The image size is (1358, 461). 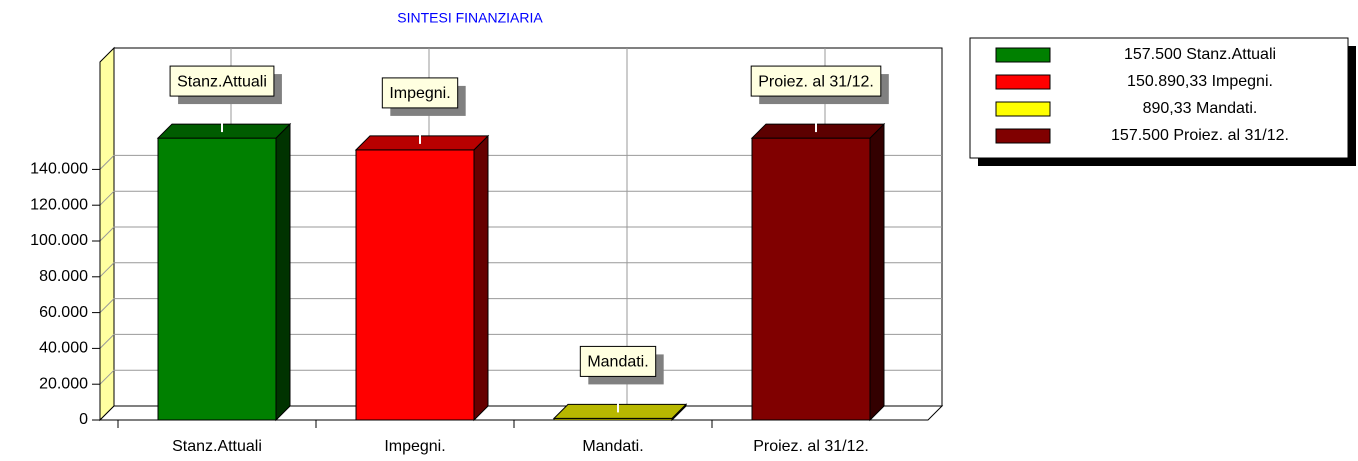 What do you see at coordinates (217, 446) in the screenshot?
I see `x-tick-label: Stanz.Attuali` at bounding box center [217, 446].